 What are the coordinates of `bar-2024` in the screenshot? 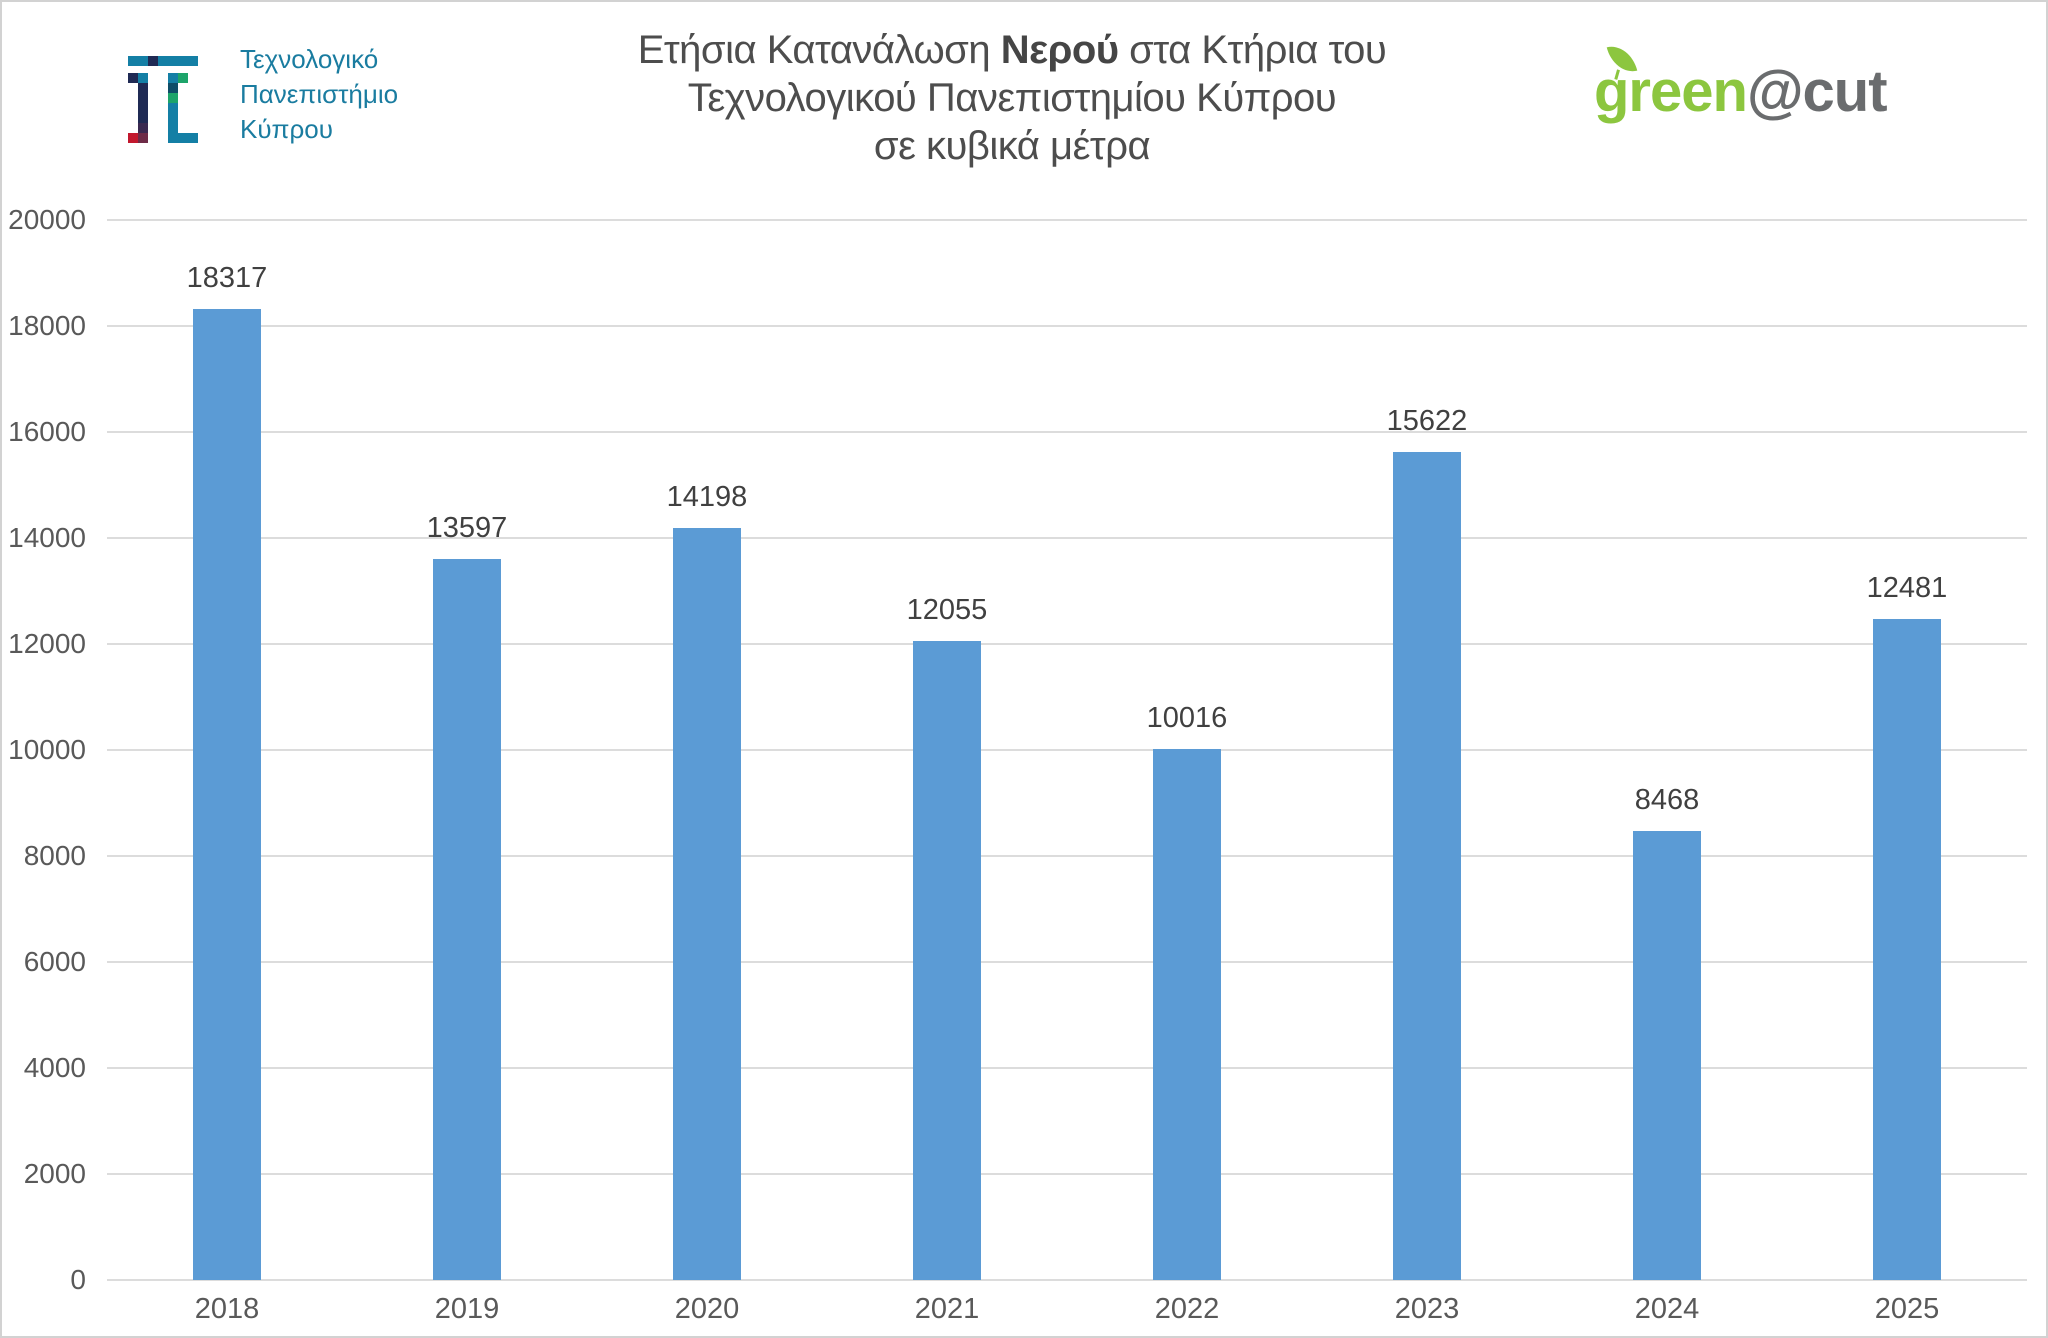 It's located at (1667, 1055).